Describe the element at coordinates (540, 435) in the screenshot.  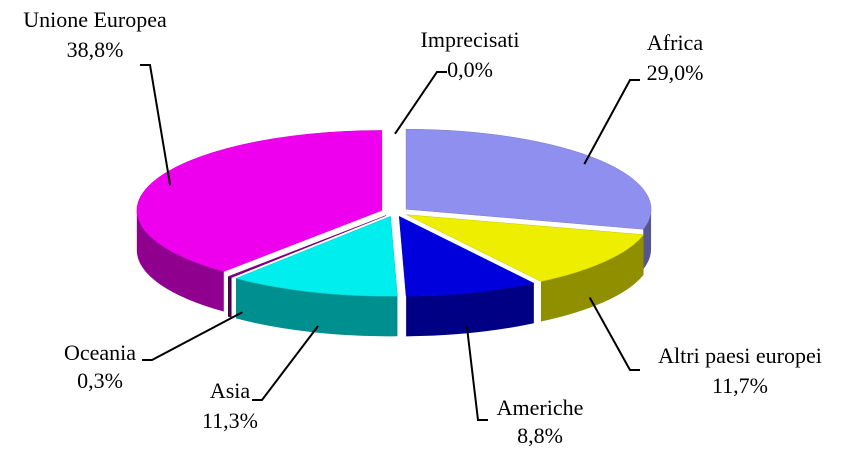
I see `value-label: 8,8%` at that location.